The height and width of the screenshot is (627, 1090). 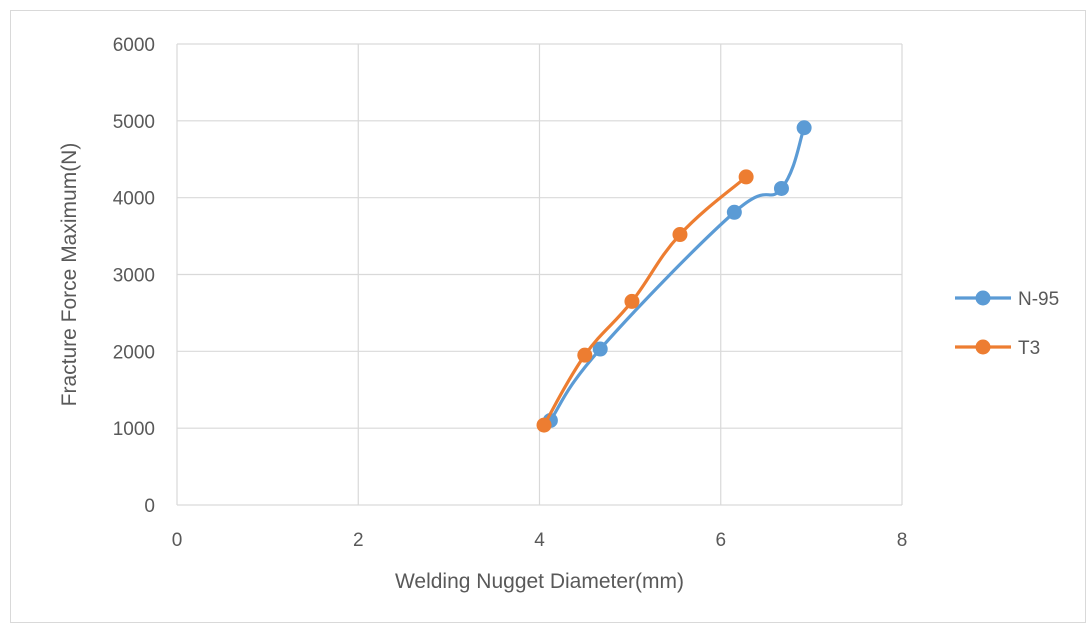 What do you see at coordinates (902, 540) in the screenshot?
I see `x-tick-label-8: 8` at bounding box center [902, 540].